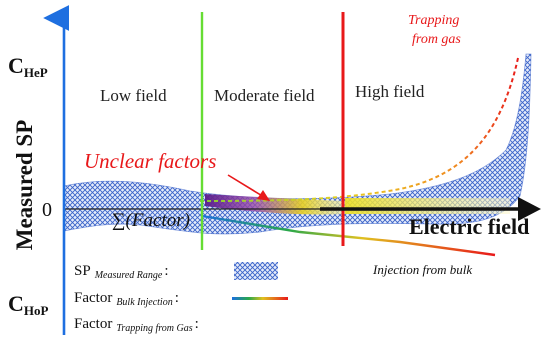  What do you see at coordinates (151, 220) in the screenshot?
I see `sum-factor-label: ∑(Factor)` at bounding box center [151, 220].